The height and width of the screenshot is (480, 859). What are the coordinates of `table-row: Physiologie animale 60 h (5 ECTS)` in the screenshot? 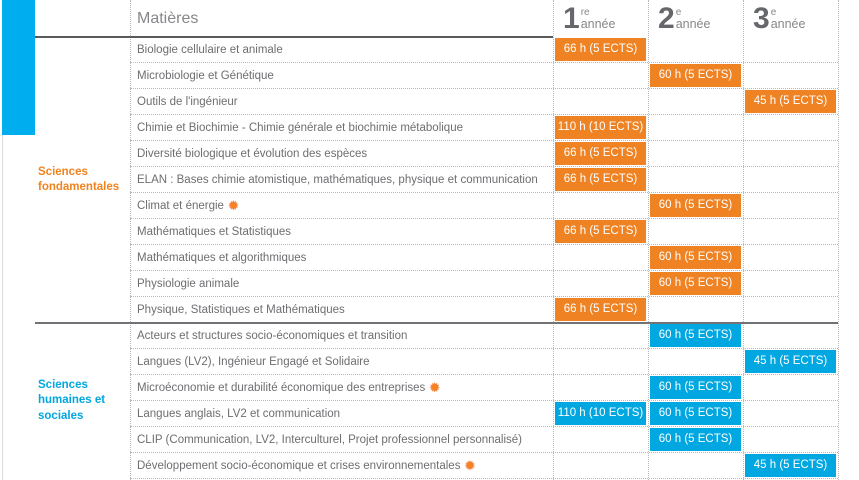 It's located at (484, 284).